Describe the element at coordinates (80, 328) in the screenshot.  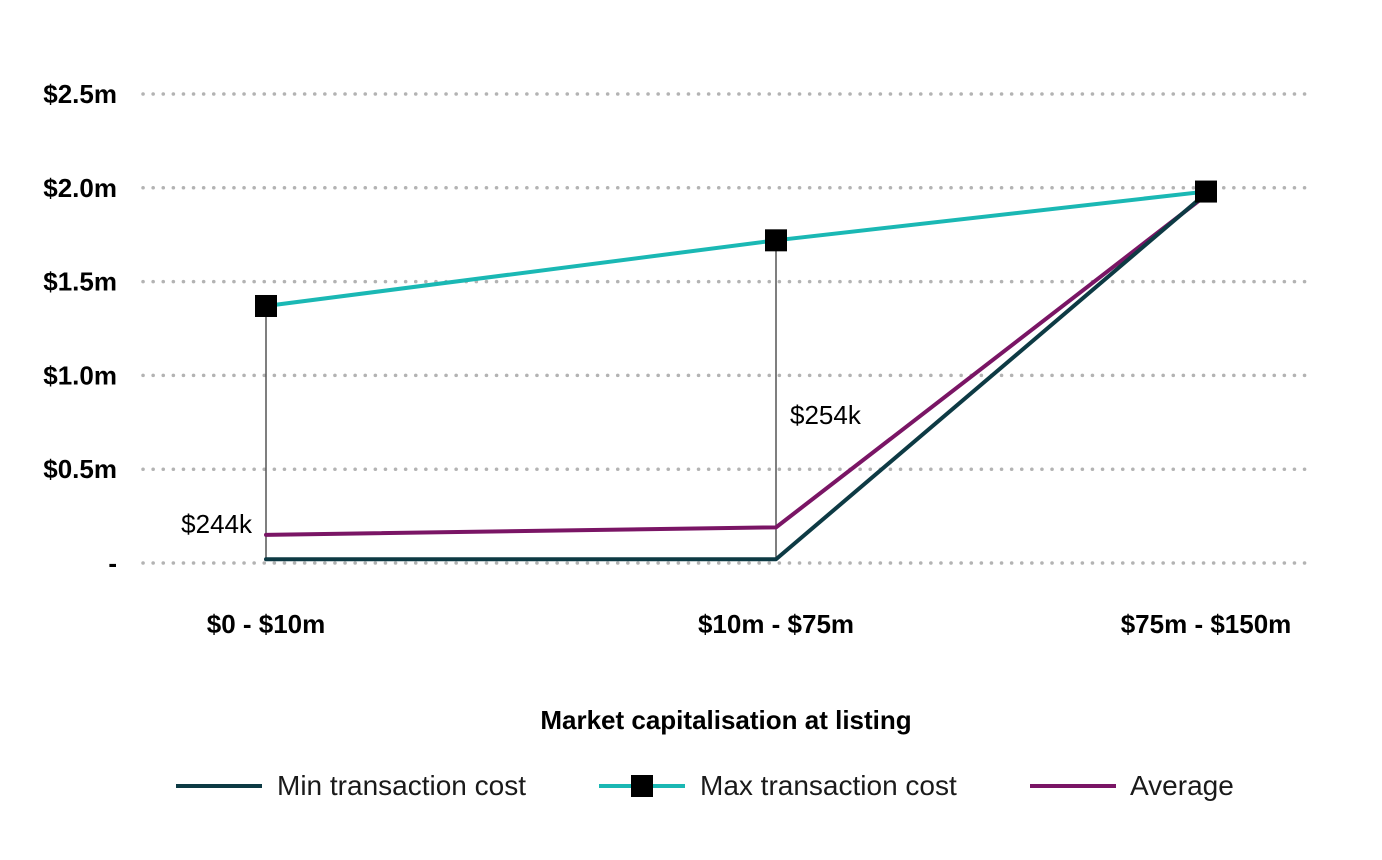
I see `y-axis-ticks: - $0.5m $1.0m $1.5m $2.0m $2.5m` at that location.